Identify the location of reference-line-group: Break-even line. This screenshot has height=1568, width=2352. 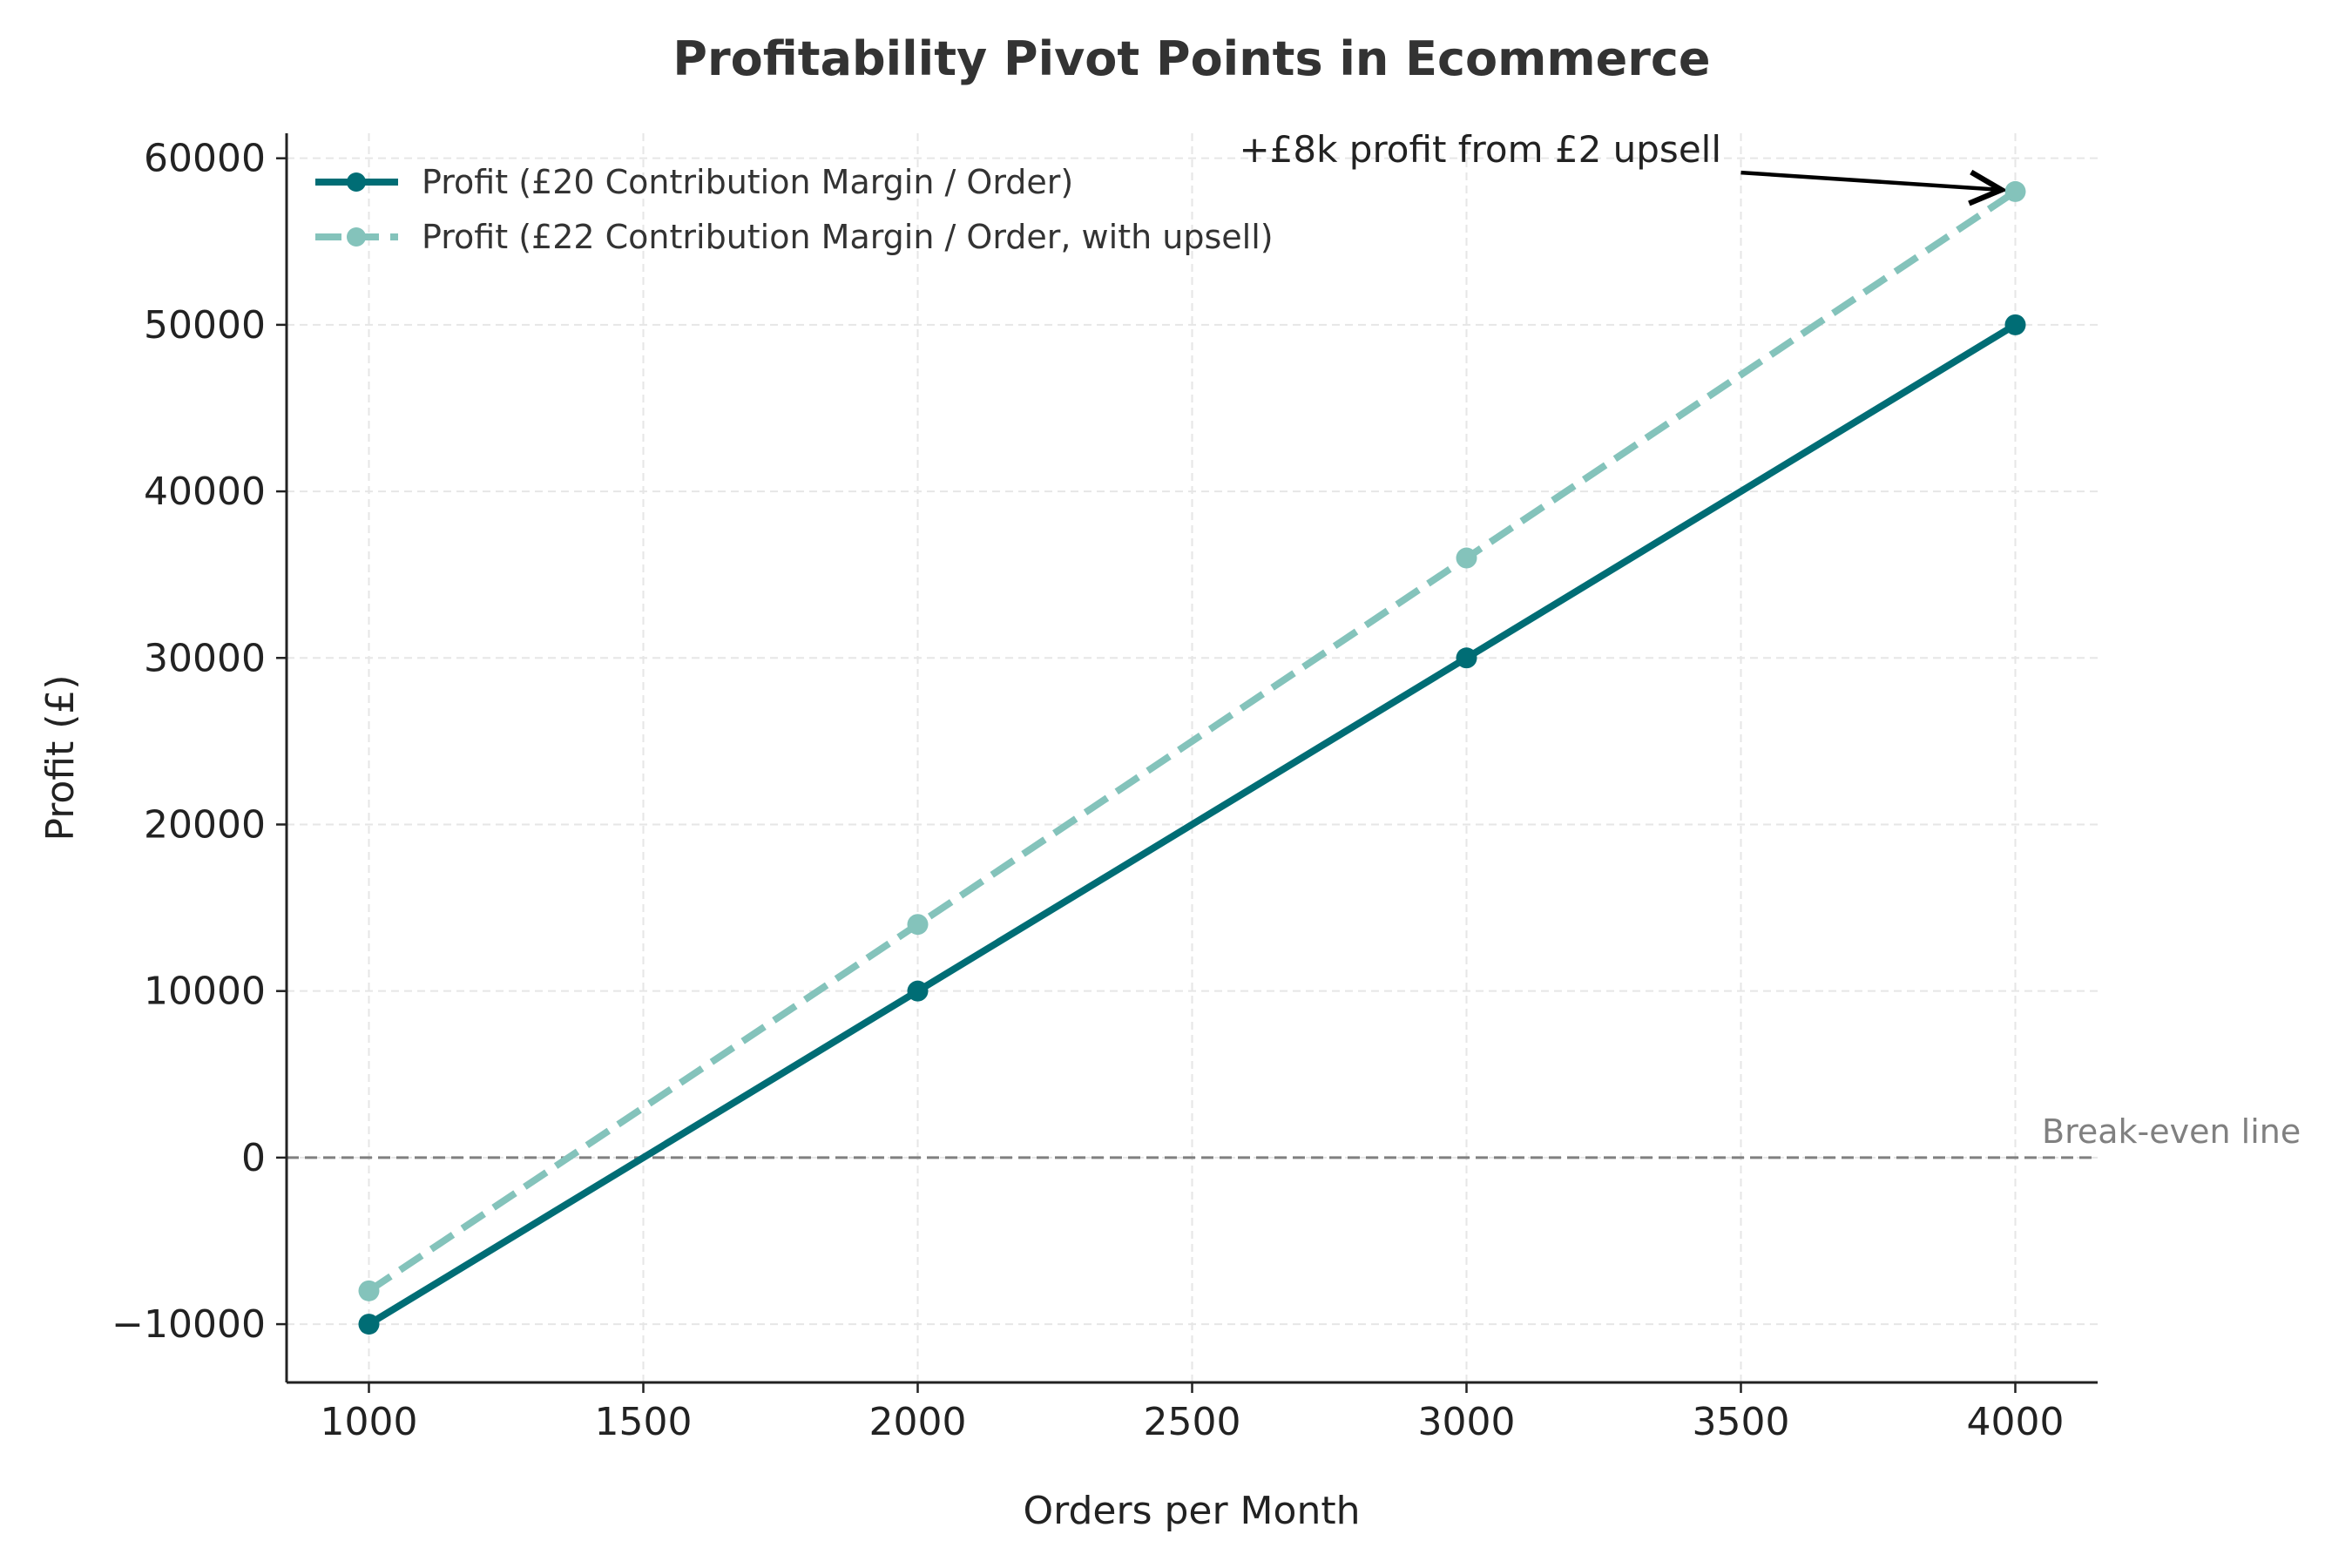
(1294, 1135).